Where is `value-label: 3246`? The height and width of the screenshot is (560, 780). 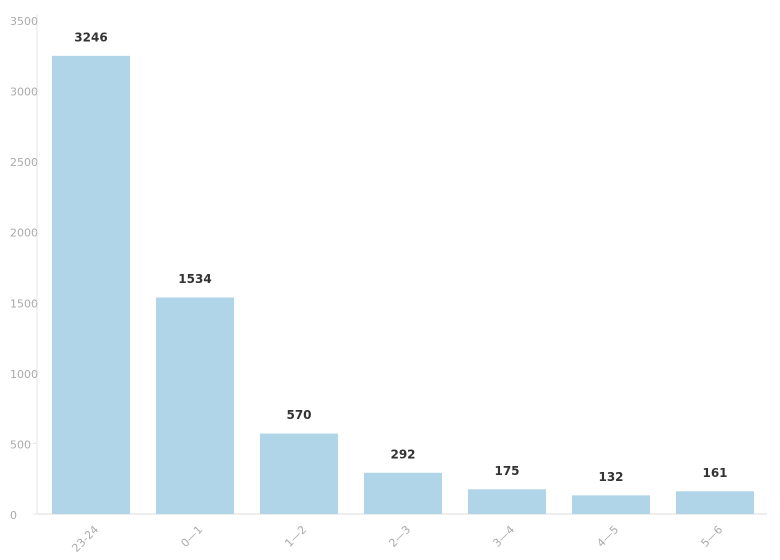 value-label: 3246 is located at coordinates (90, 37).